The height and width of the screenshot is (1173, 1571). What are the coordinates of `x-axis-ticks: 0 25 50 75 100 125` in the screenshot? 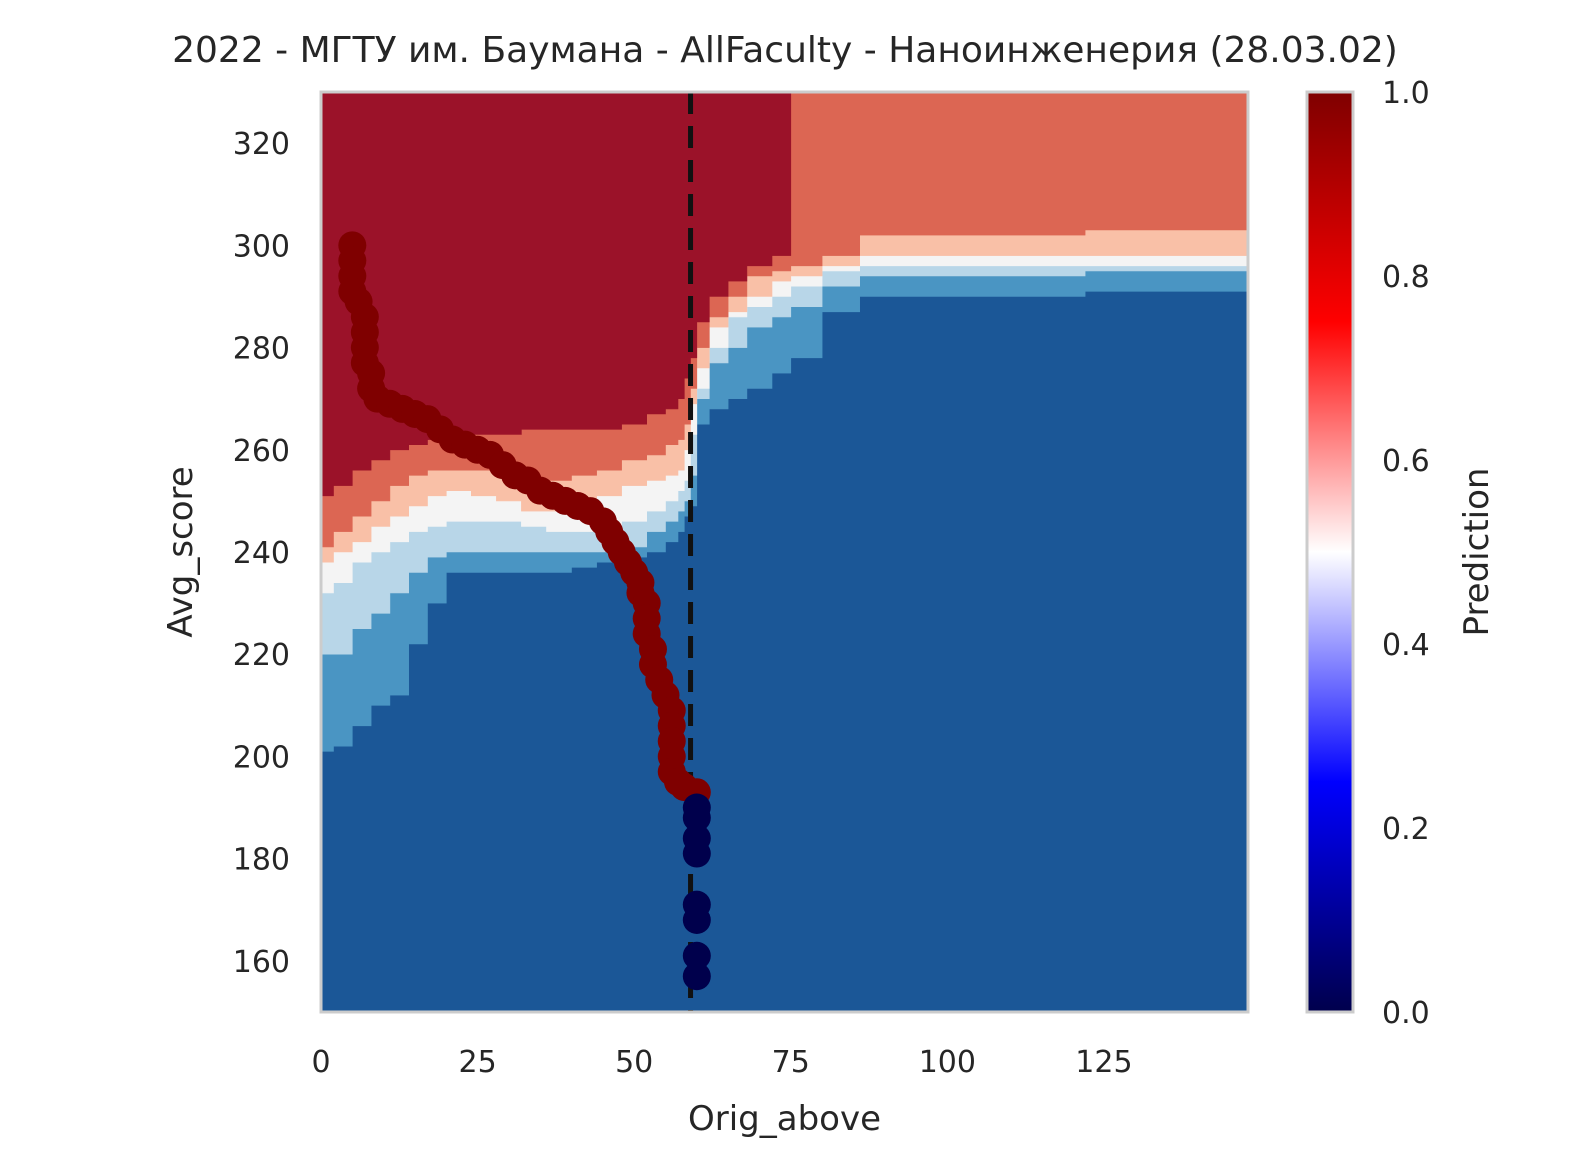 It's located at (721, 1062).